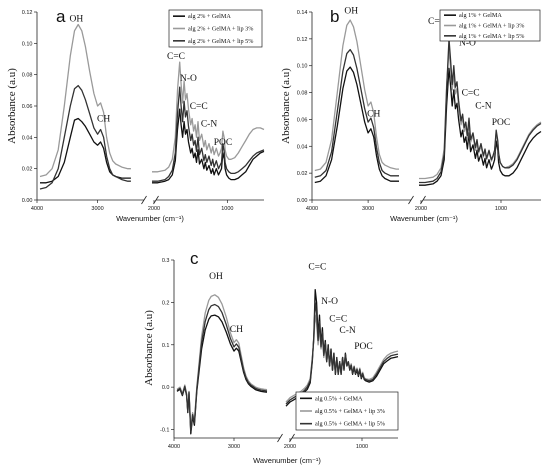  I want to click on panel-label: c, so click(194, 258).